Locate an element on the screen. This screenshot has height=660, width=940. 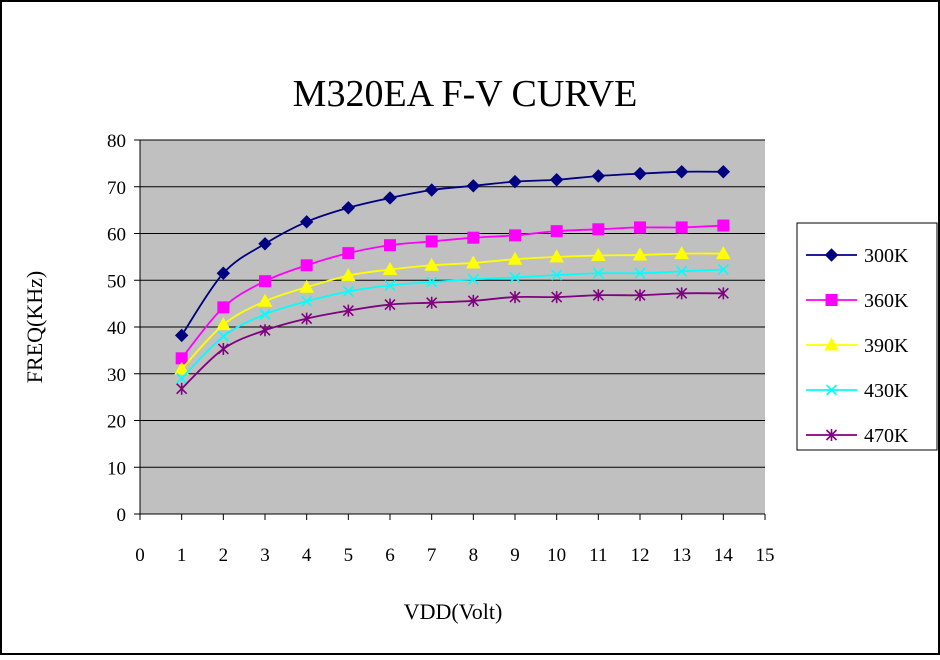
y-tick-label: 70 is located at coordinates (116, 188).